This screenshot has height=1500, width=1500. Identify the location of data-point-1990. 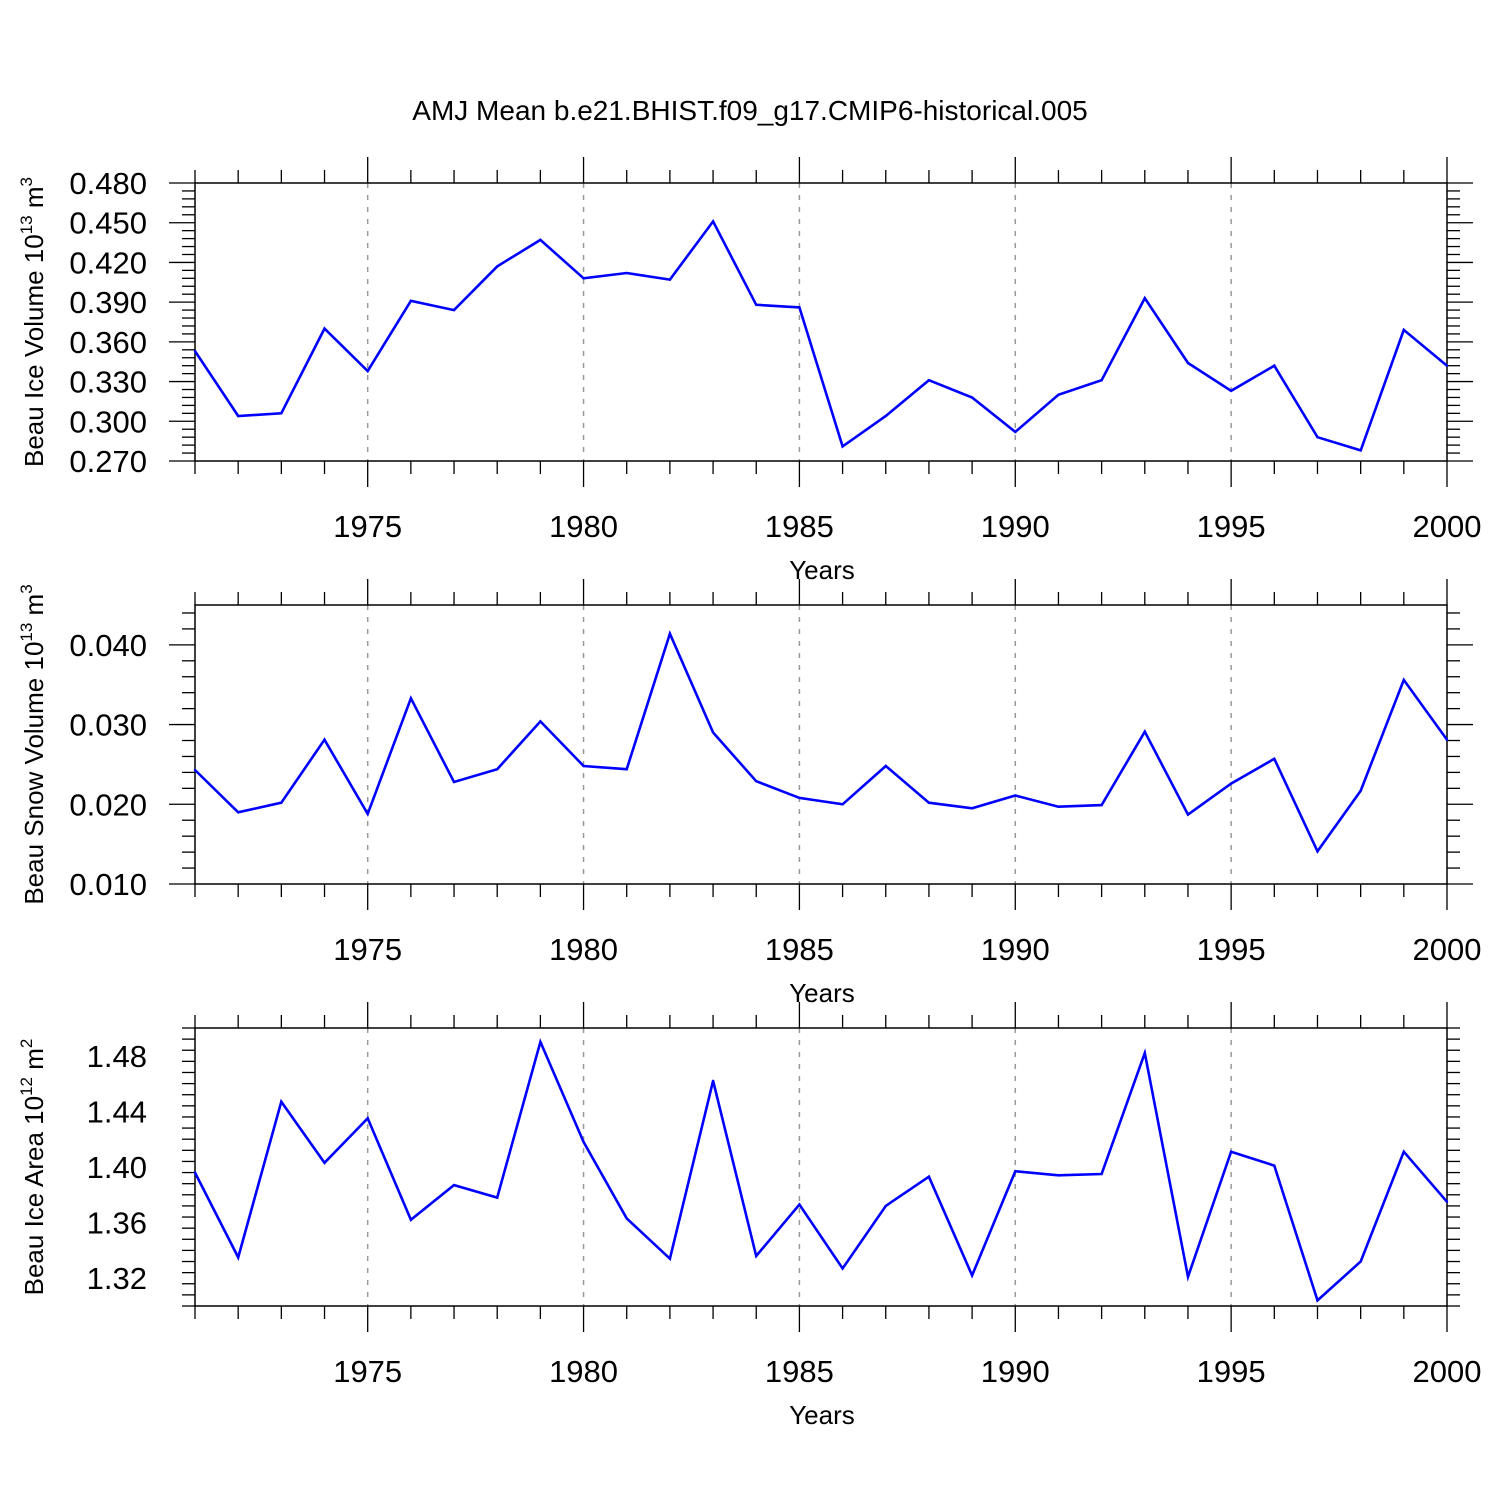
(1015, 432).